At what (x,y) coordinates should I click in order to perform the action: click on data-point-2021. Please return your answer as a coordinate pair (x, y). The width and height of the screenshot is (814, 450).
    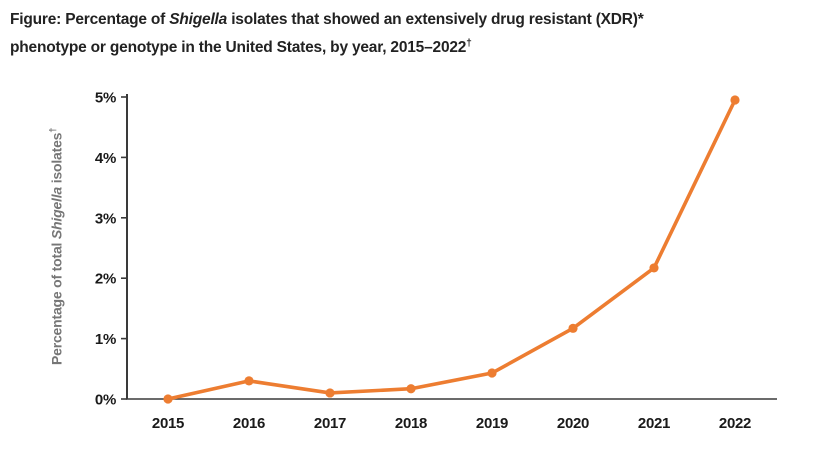
    Looking at the image, I should click on (654, 268).